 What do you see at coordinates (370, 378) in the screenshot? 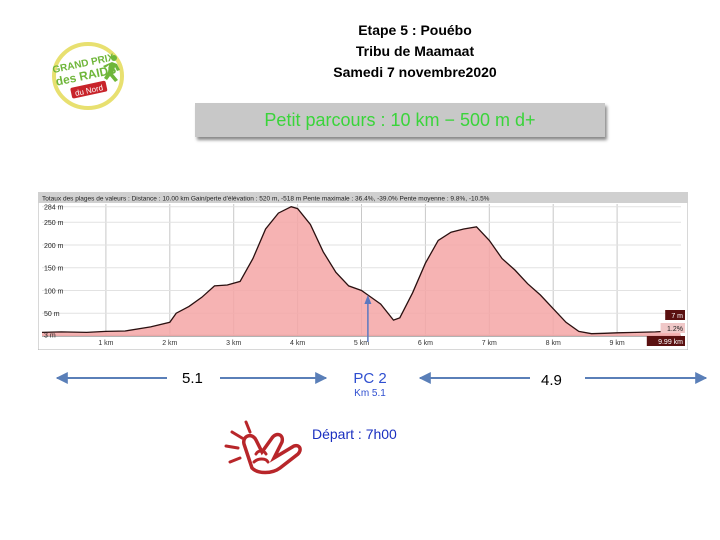
I see `pc2-label: PC 2` at bounding box center [370, 378].